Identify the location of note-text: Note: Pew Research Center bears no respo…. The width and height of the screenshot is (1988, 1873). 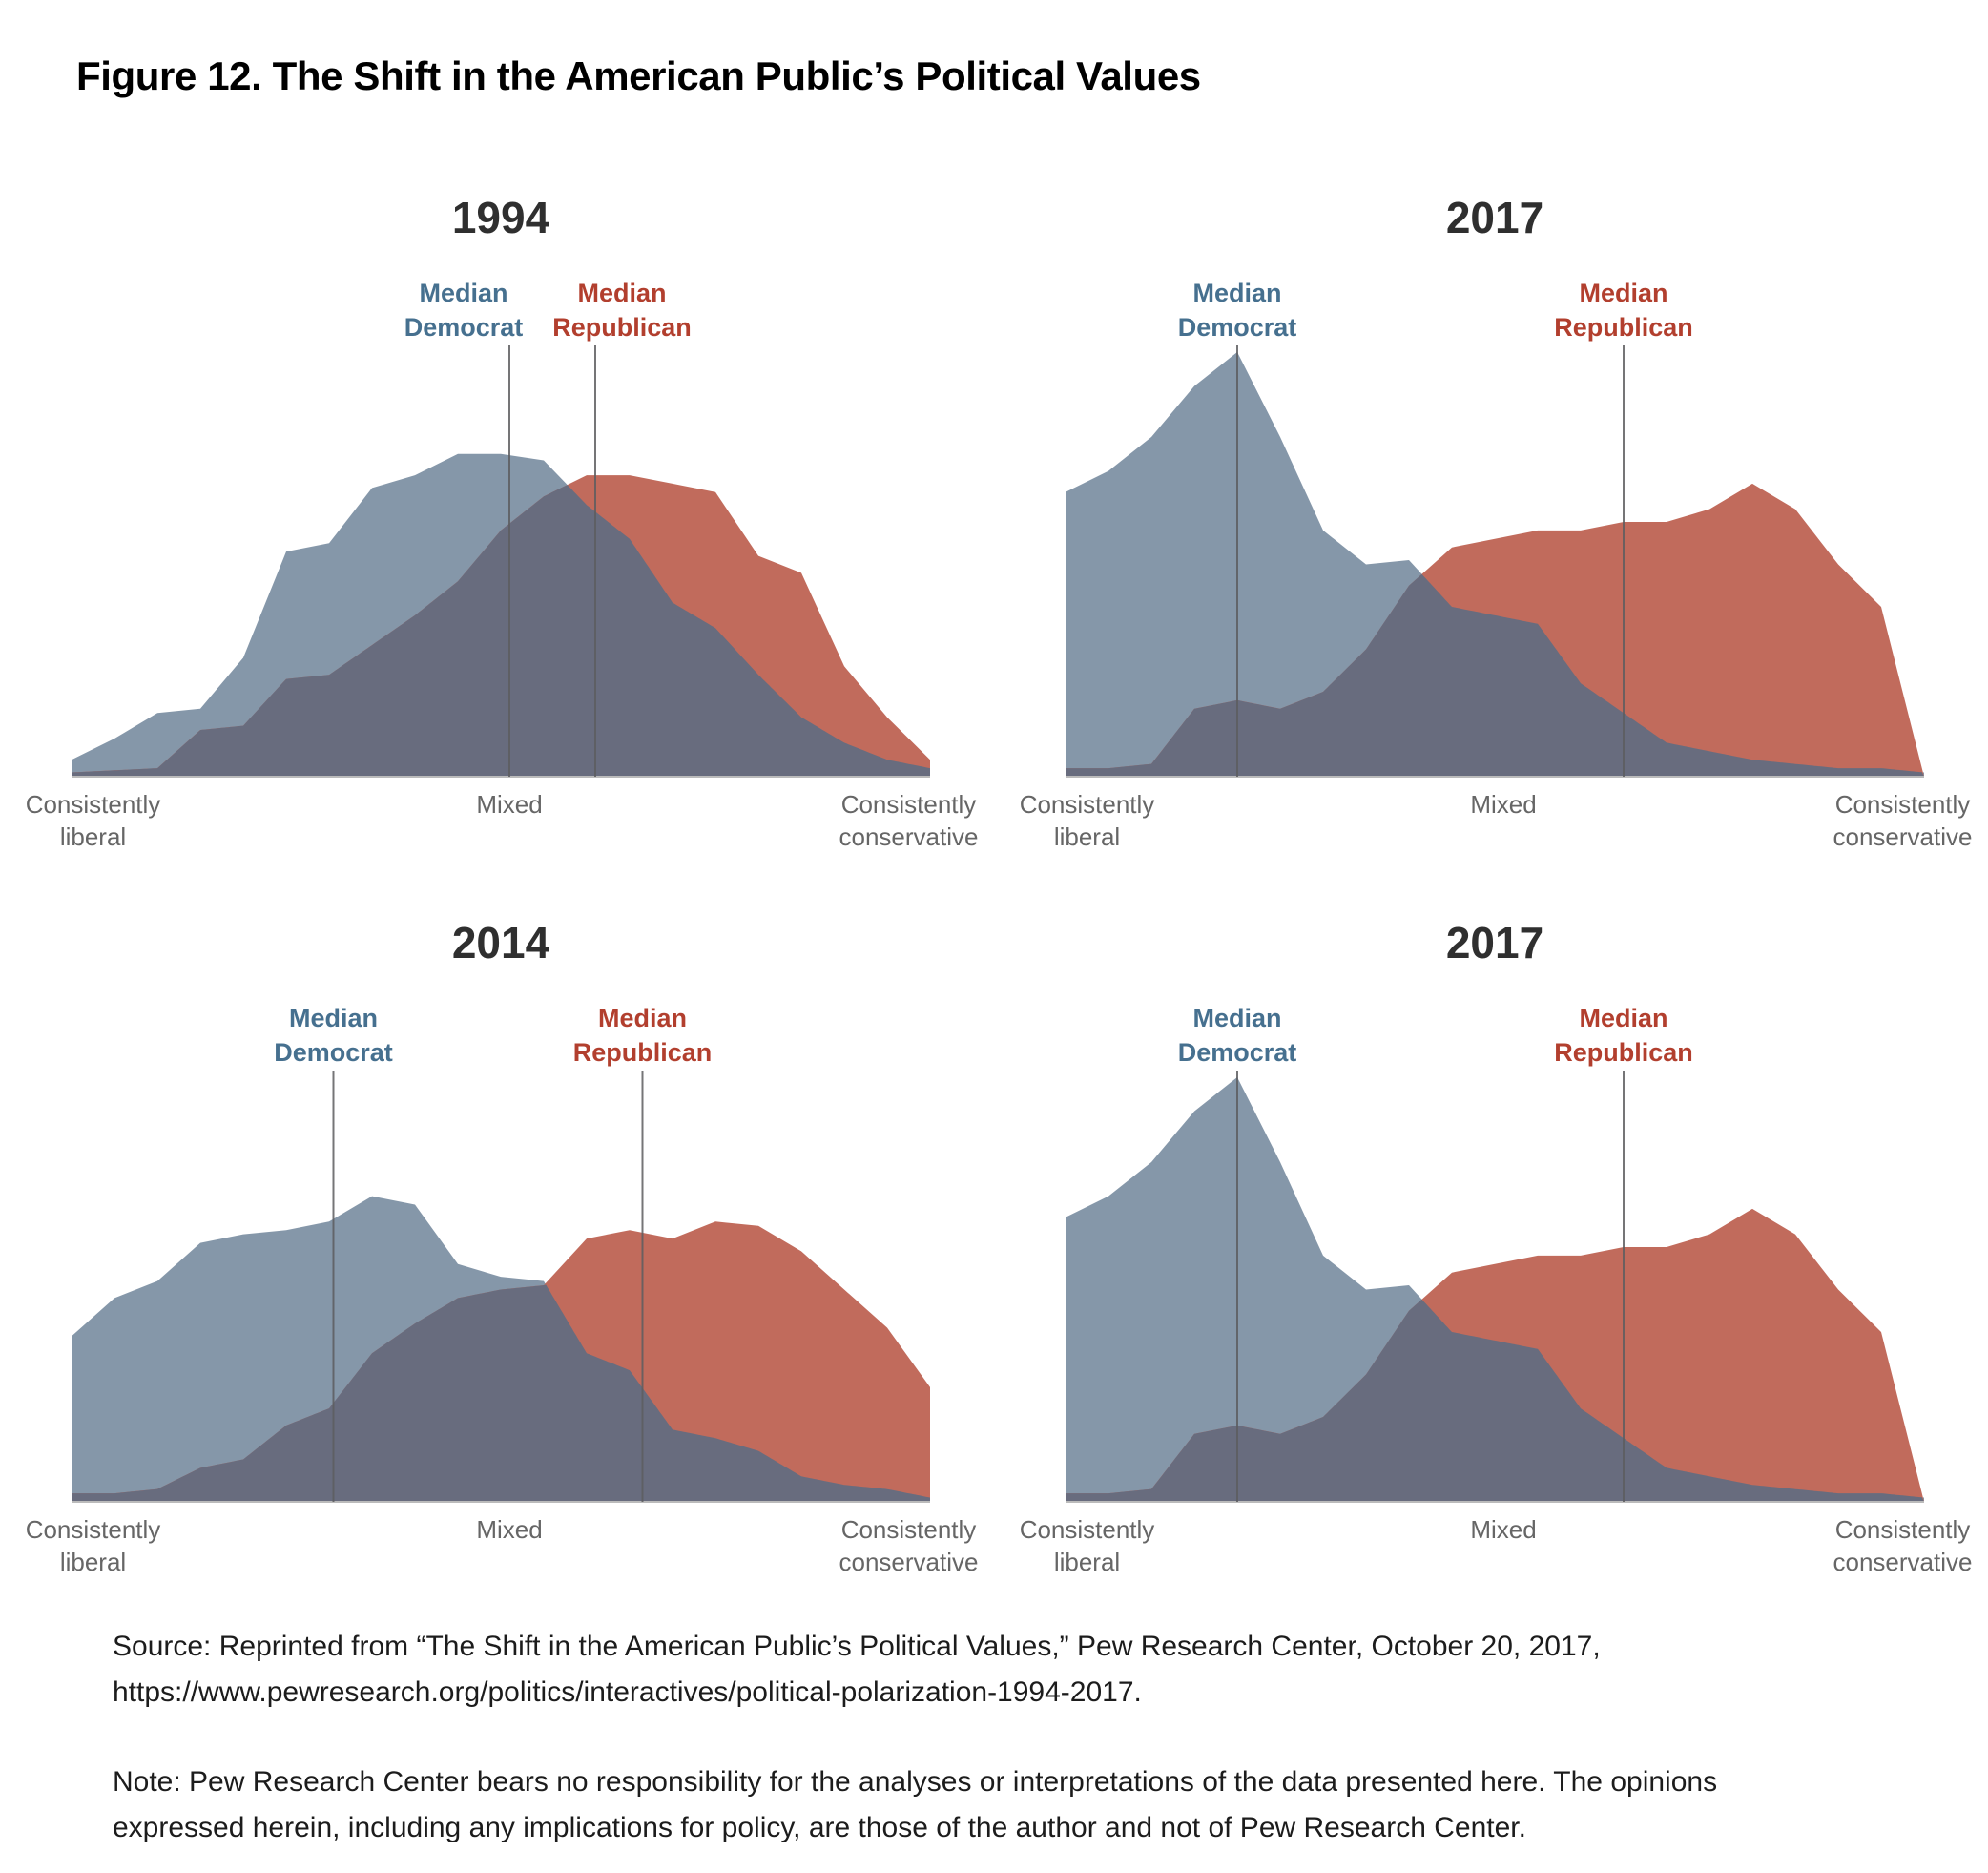
(916, 1804).